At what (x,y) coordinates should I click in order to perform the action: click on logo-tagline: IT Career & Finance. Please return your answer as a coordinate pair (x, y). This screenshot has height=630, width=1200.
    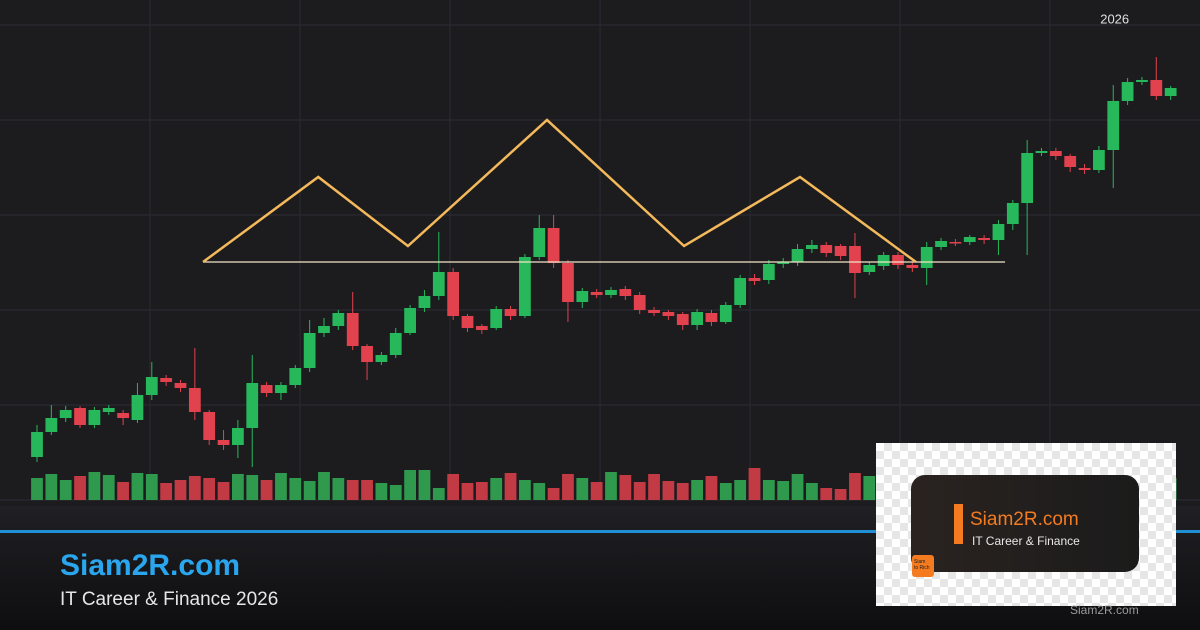
    Looking at the image, I should click on (1026, 541).